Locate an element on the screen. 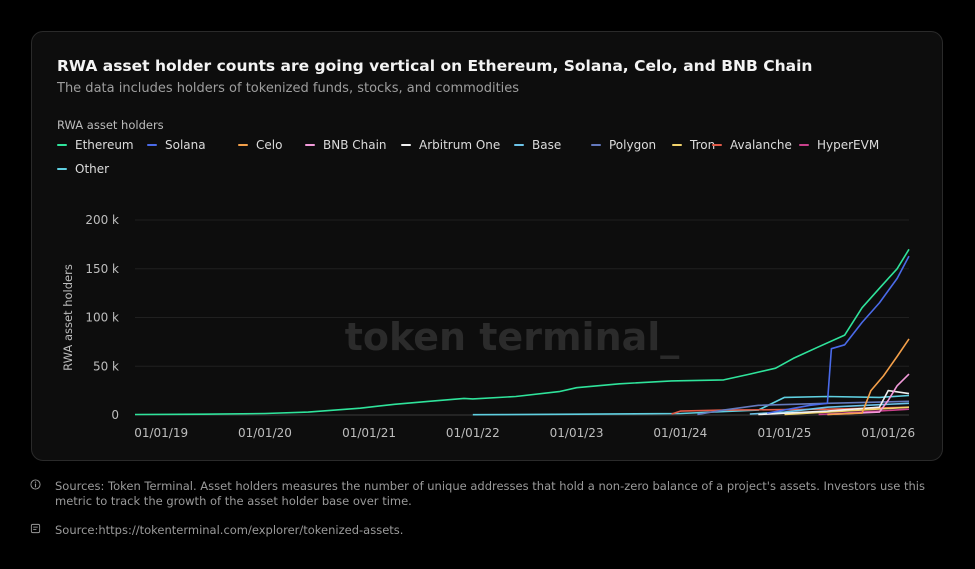 The image size is (975, 569). legend-item-other: Other is located at coordinates (83, 169).